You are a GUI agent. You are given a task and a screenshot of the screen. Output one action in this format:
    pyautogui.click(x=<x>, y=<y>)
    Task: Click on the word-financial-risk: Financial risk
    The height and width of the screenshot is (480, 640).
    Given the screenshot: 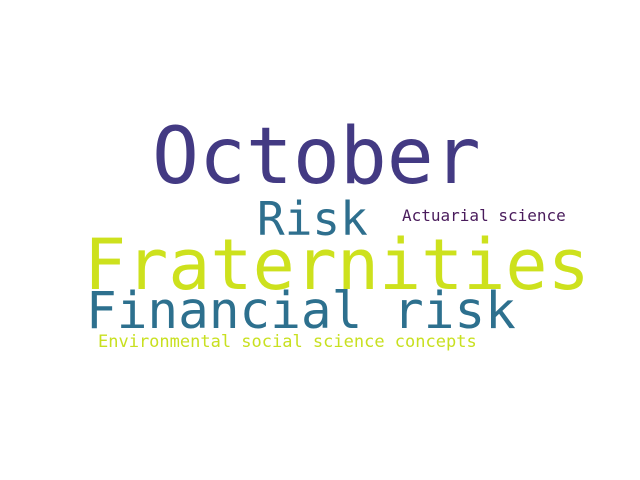 What is the action you would take?
    pyautogui.click(x=301, y=311)
    